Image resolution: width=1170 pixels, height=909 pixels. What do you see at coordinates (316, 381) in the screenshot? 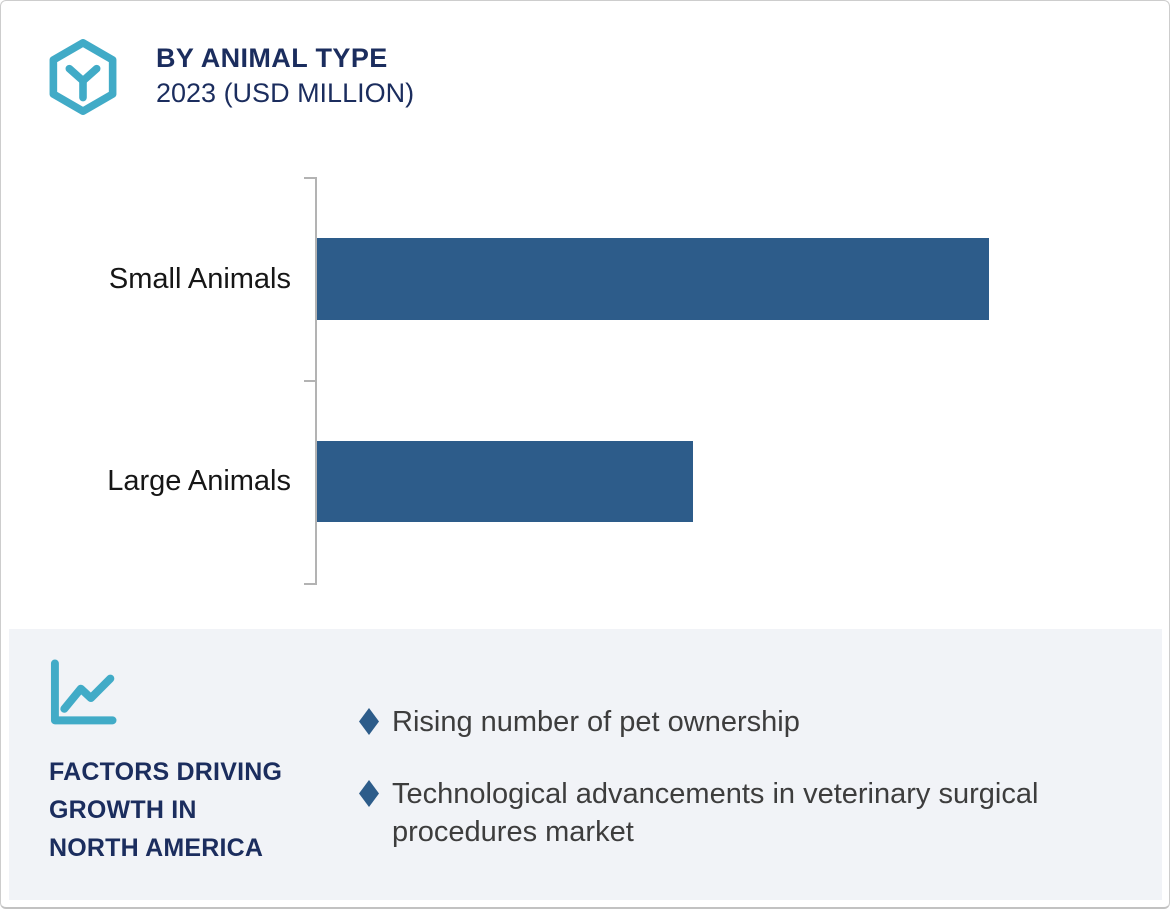
I see `category-axis-line` at bounding box center [316, 381].